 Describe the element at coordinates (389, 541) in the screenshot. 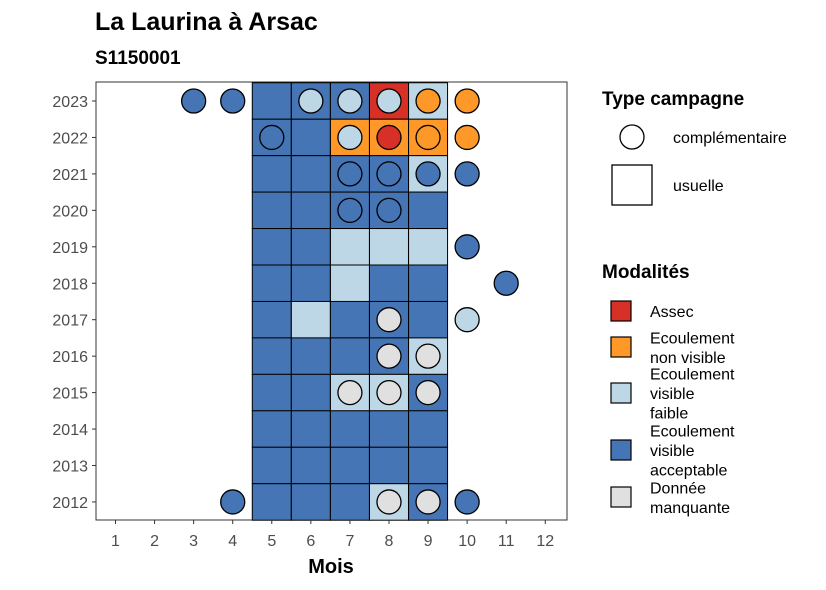

I see `x-tick-label: 8` at that location.